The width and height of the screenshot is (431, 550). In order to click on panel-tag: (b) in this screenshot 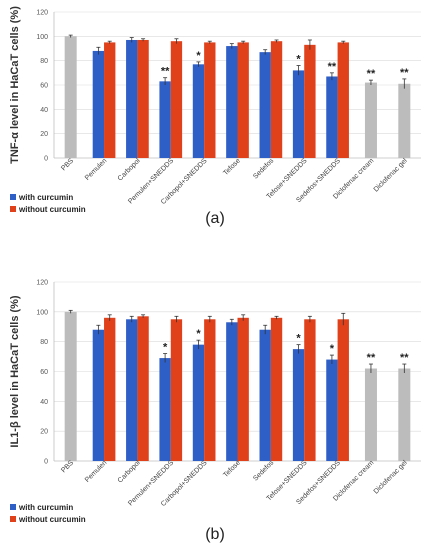, I will do `click(215, 534)`.